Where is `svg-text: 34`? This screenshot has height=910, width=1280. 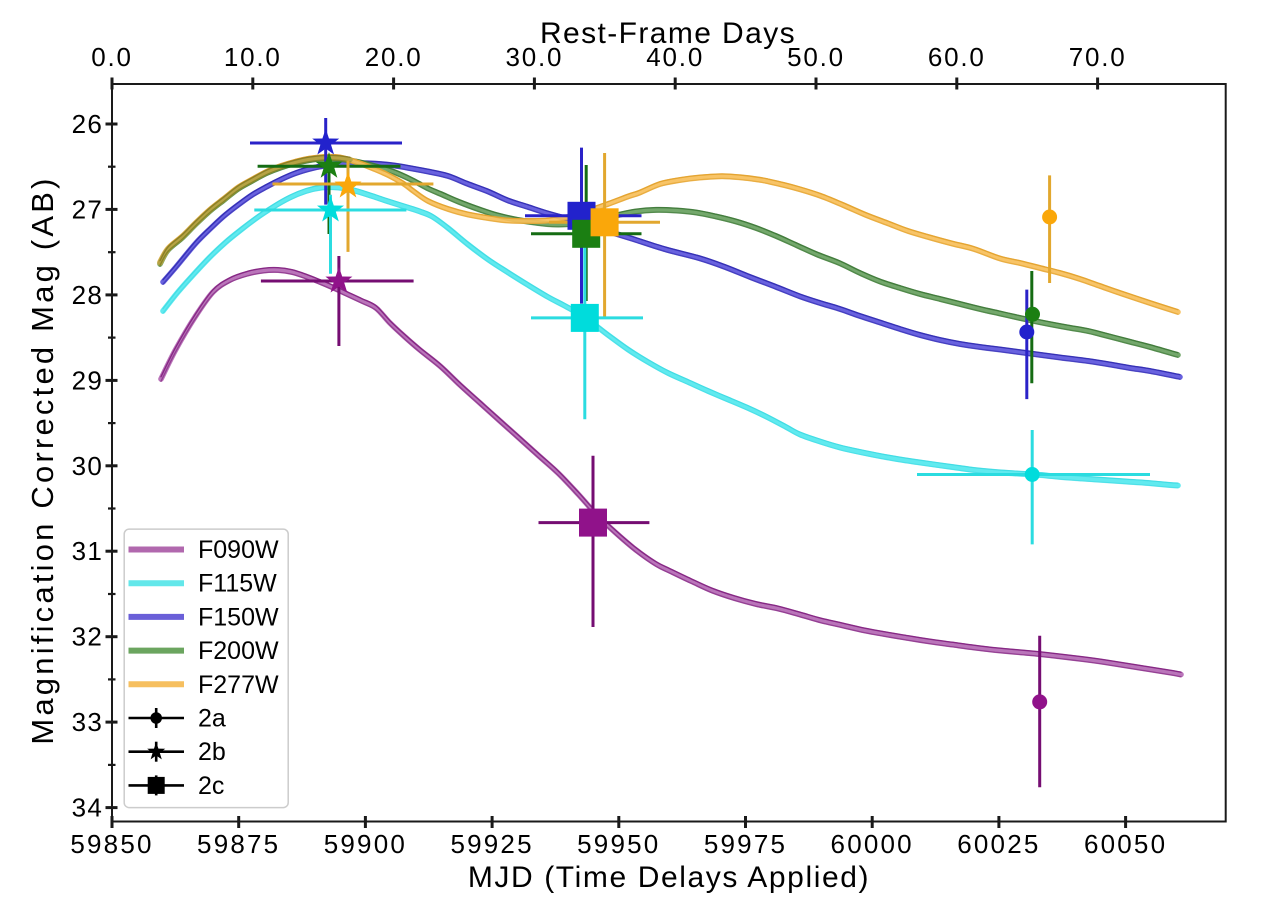 svg-text: 34 is located at coordinates (87, 808).